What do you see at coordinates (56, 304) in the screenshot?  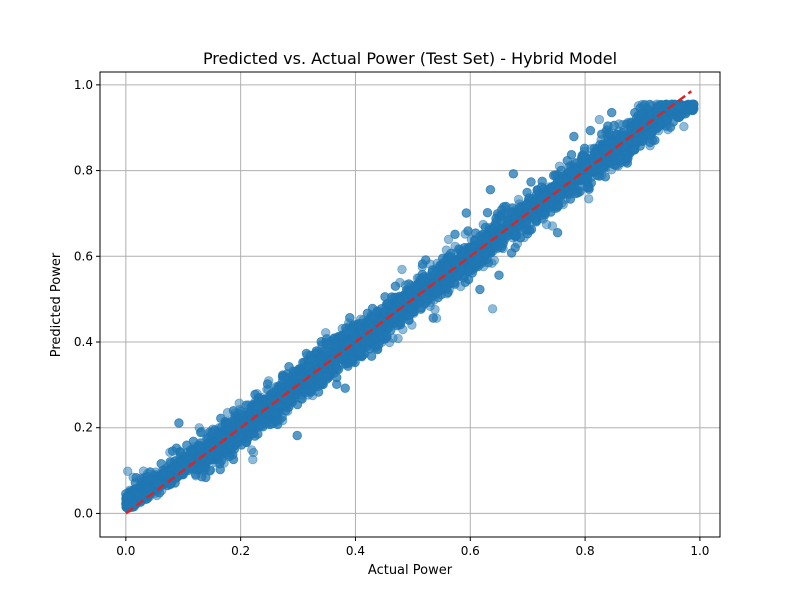 I see `y-axis-label: Predicted Power` at bounding box center [56, 304].